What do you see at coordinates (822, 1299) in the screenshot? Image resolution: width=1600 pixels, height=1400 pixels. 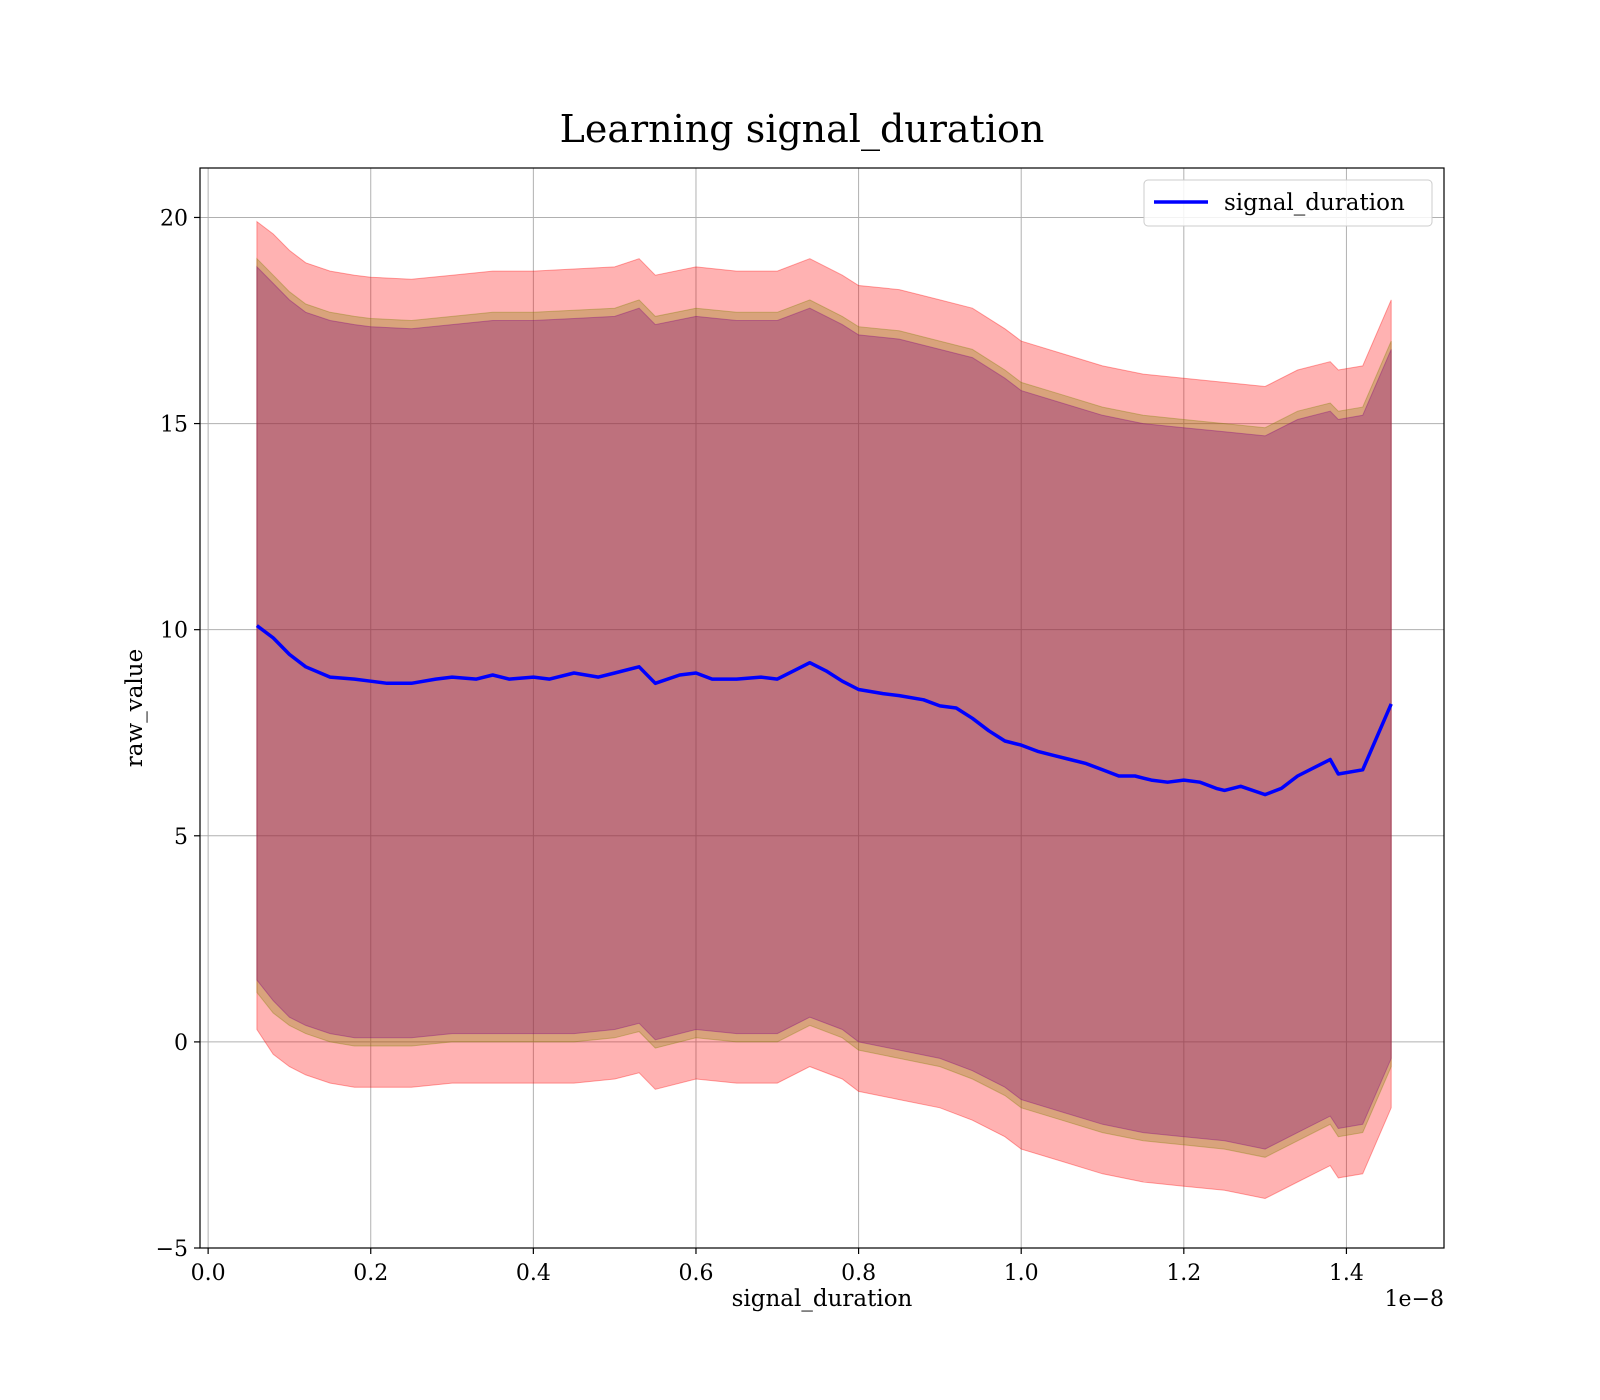 I see `x-axis-label: signal_duration` at bounding box center [822, 1299].